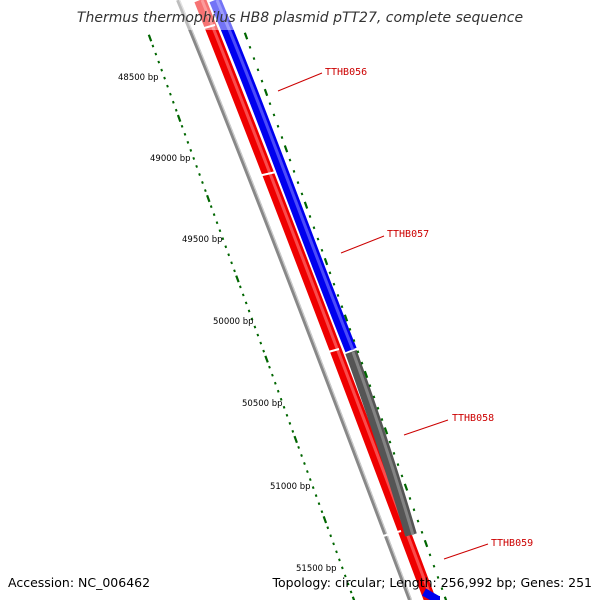 The width and height of the screenshot is (600, 600). I want to click on ruler-label: 51500 bp, so click(316, 569).